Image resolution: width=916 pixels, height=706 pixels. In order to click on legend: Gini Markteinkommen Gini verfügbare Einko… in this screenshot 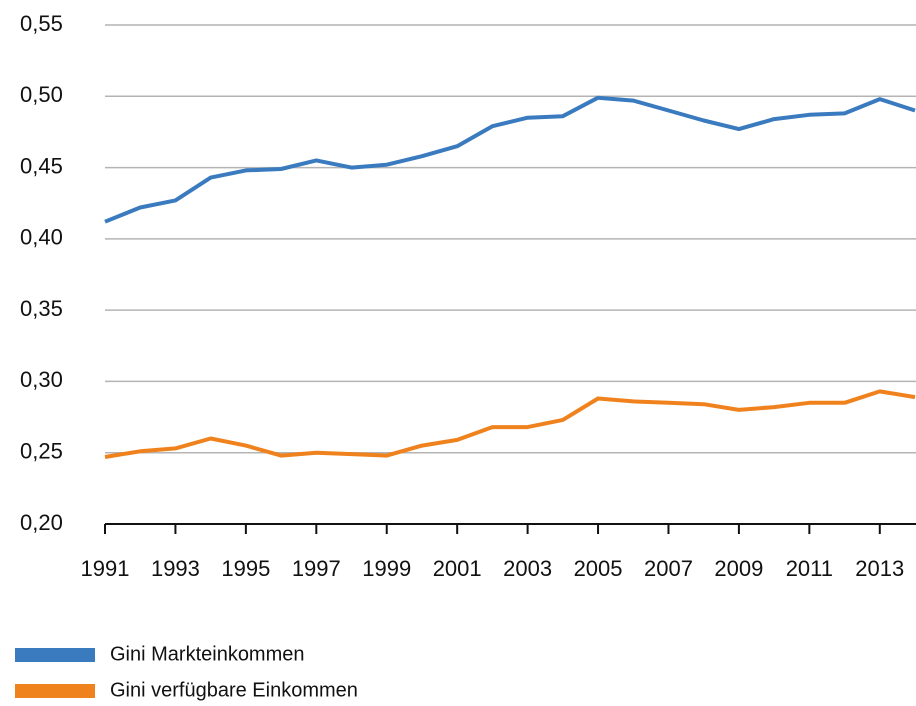, I will do `click(186, 672)`.